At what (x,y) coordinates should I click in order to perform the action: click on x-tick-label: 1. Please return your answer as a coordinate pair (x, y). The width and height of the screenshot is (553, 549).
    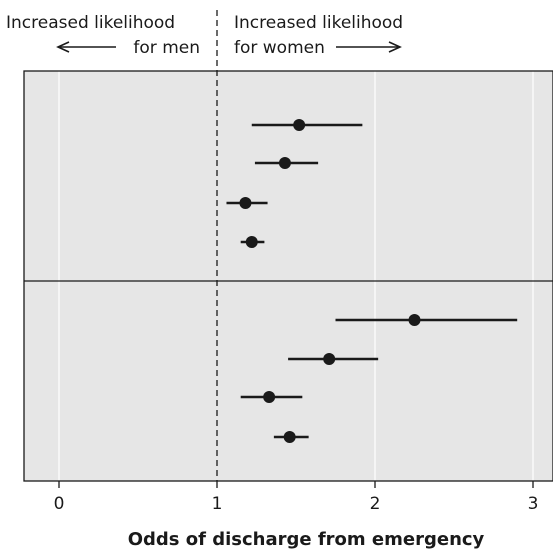
    Looking at the image, I should click on (217, 504).